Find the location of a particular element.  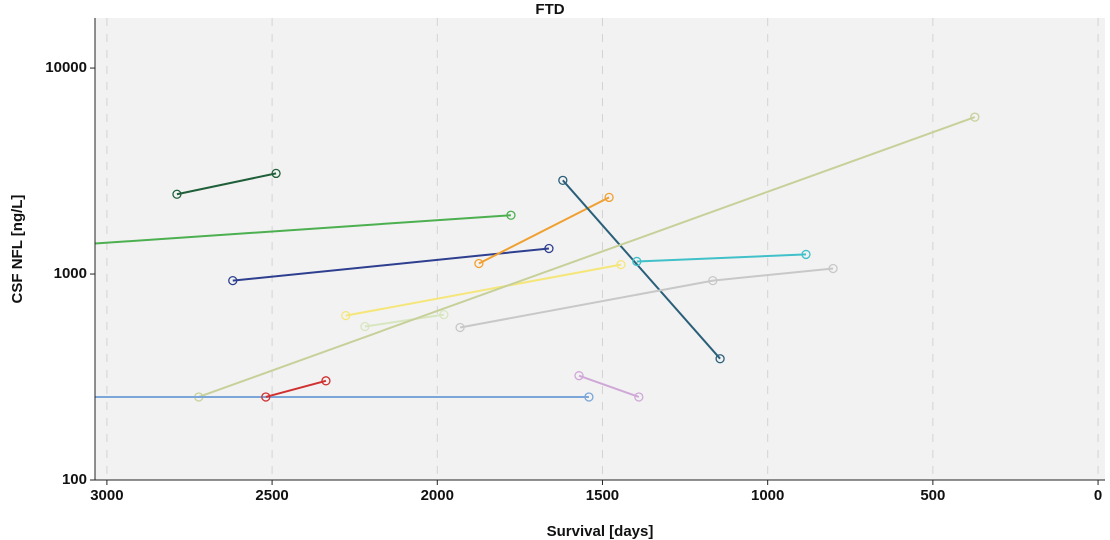

x-tick-label: 3000 is located at coordinates (106, 495).